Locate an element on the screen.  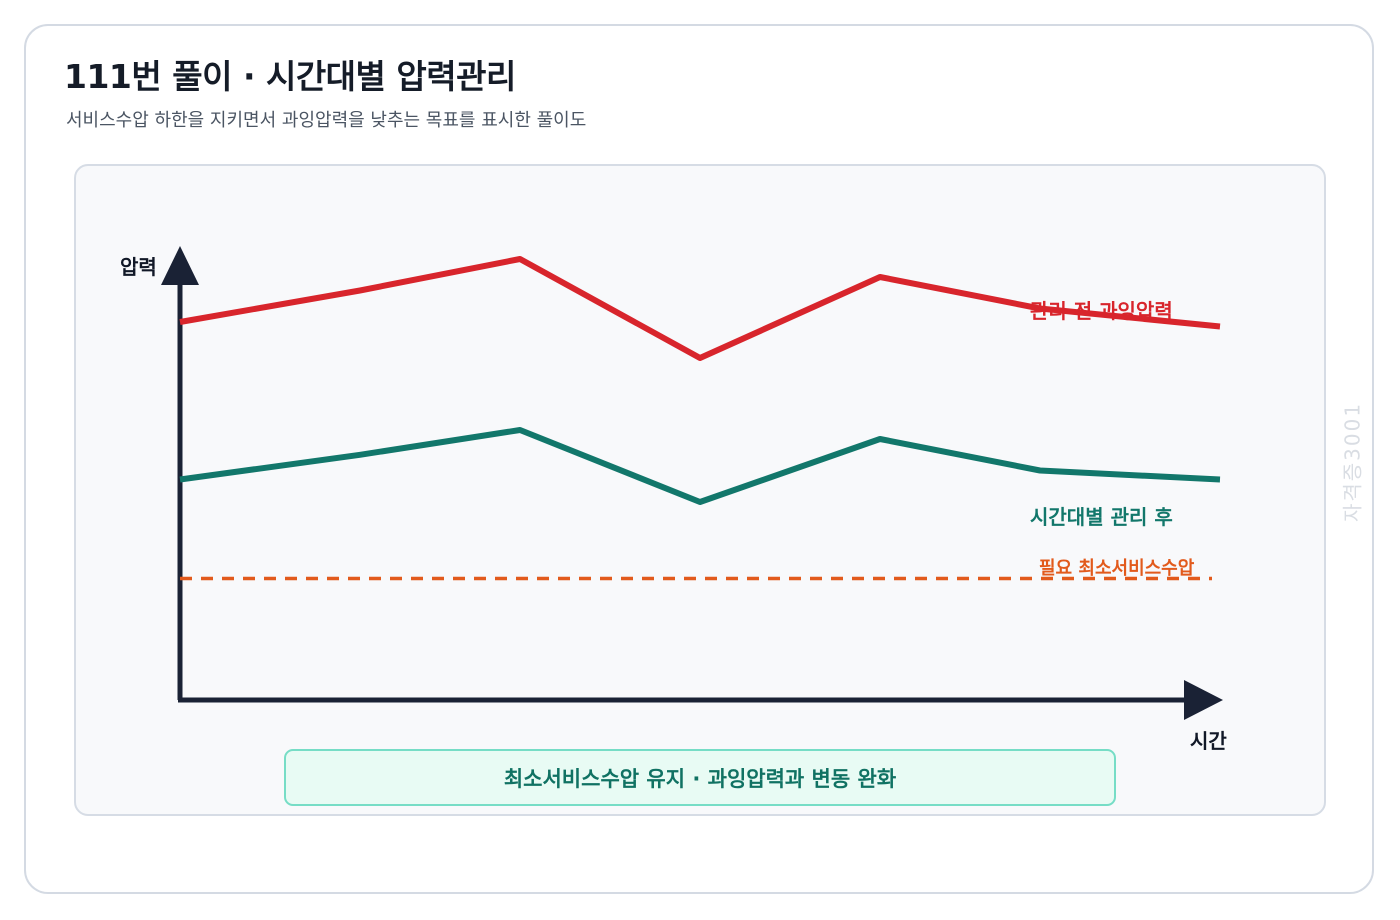
before-line-label: 관리 전 과잉압력 is located at coordinates (1101, 311).